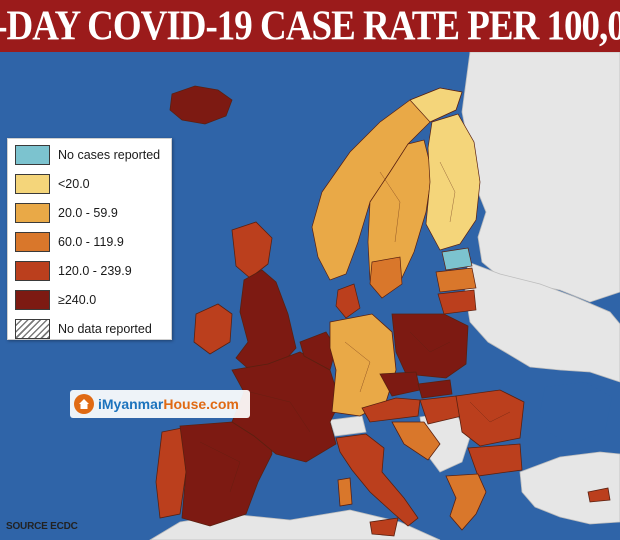  I want to click on legend-row-lt20: <20.0, so click(89, 183).